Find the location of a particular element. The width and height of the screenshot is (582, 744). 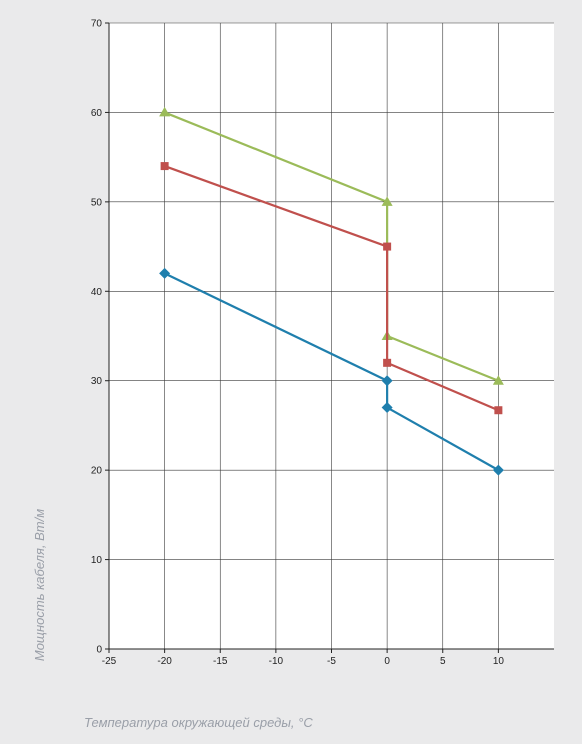

y-tick-label: 10 is located at coordinates (97, 560).